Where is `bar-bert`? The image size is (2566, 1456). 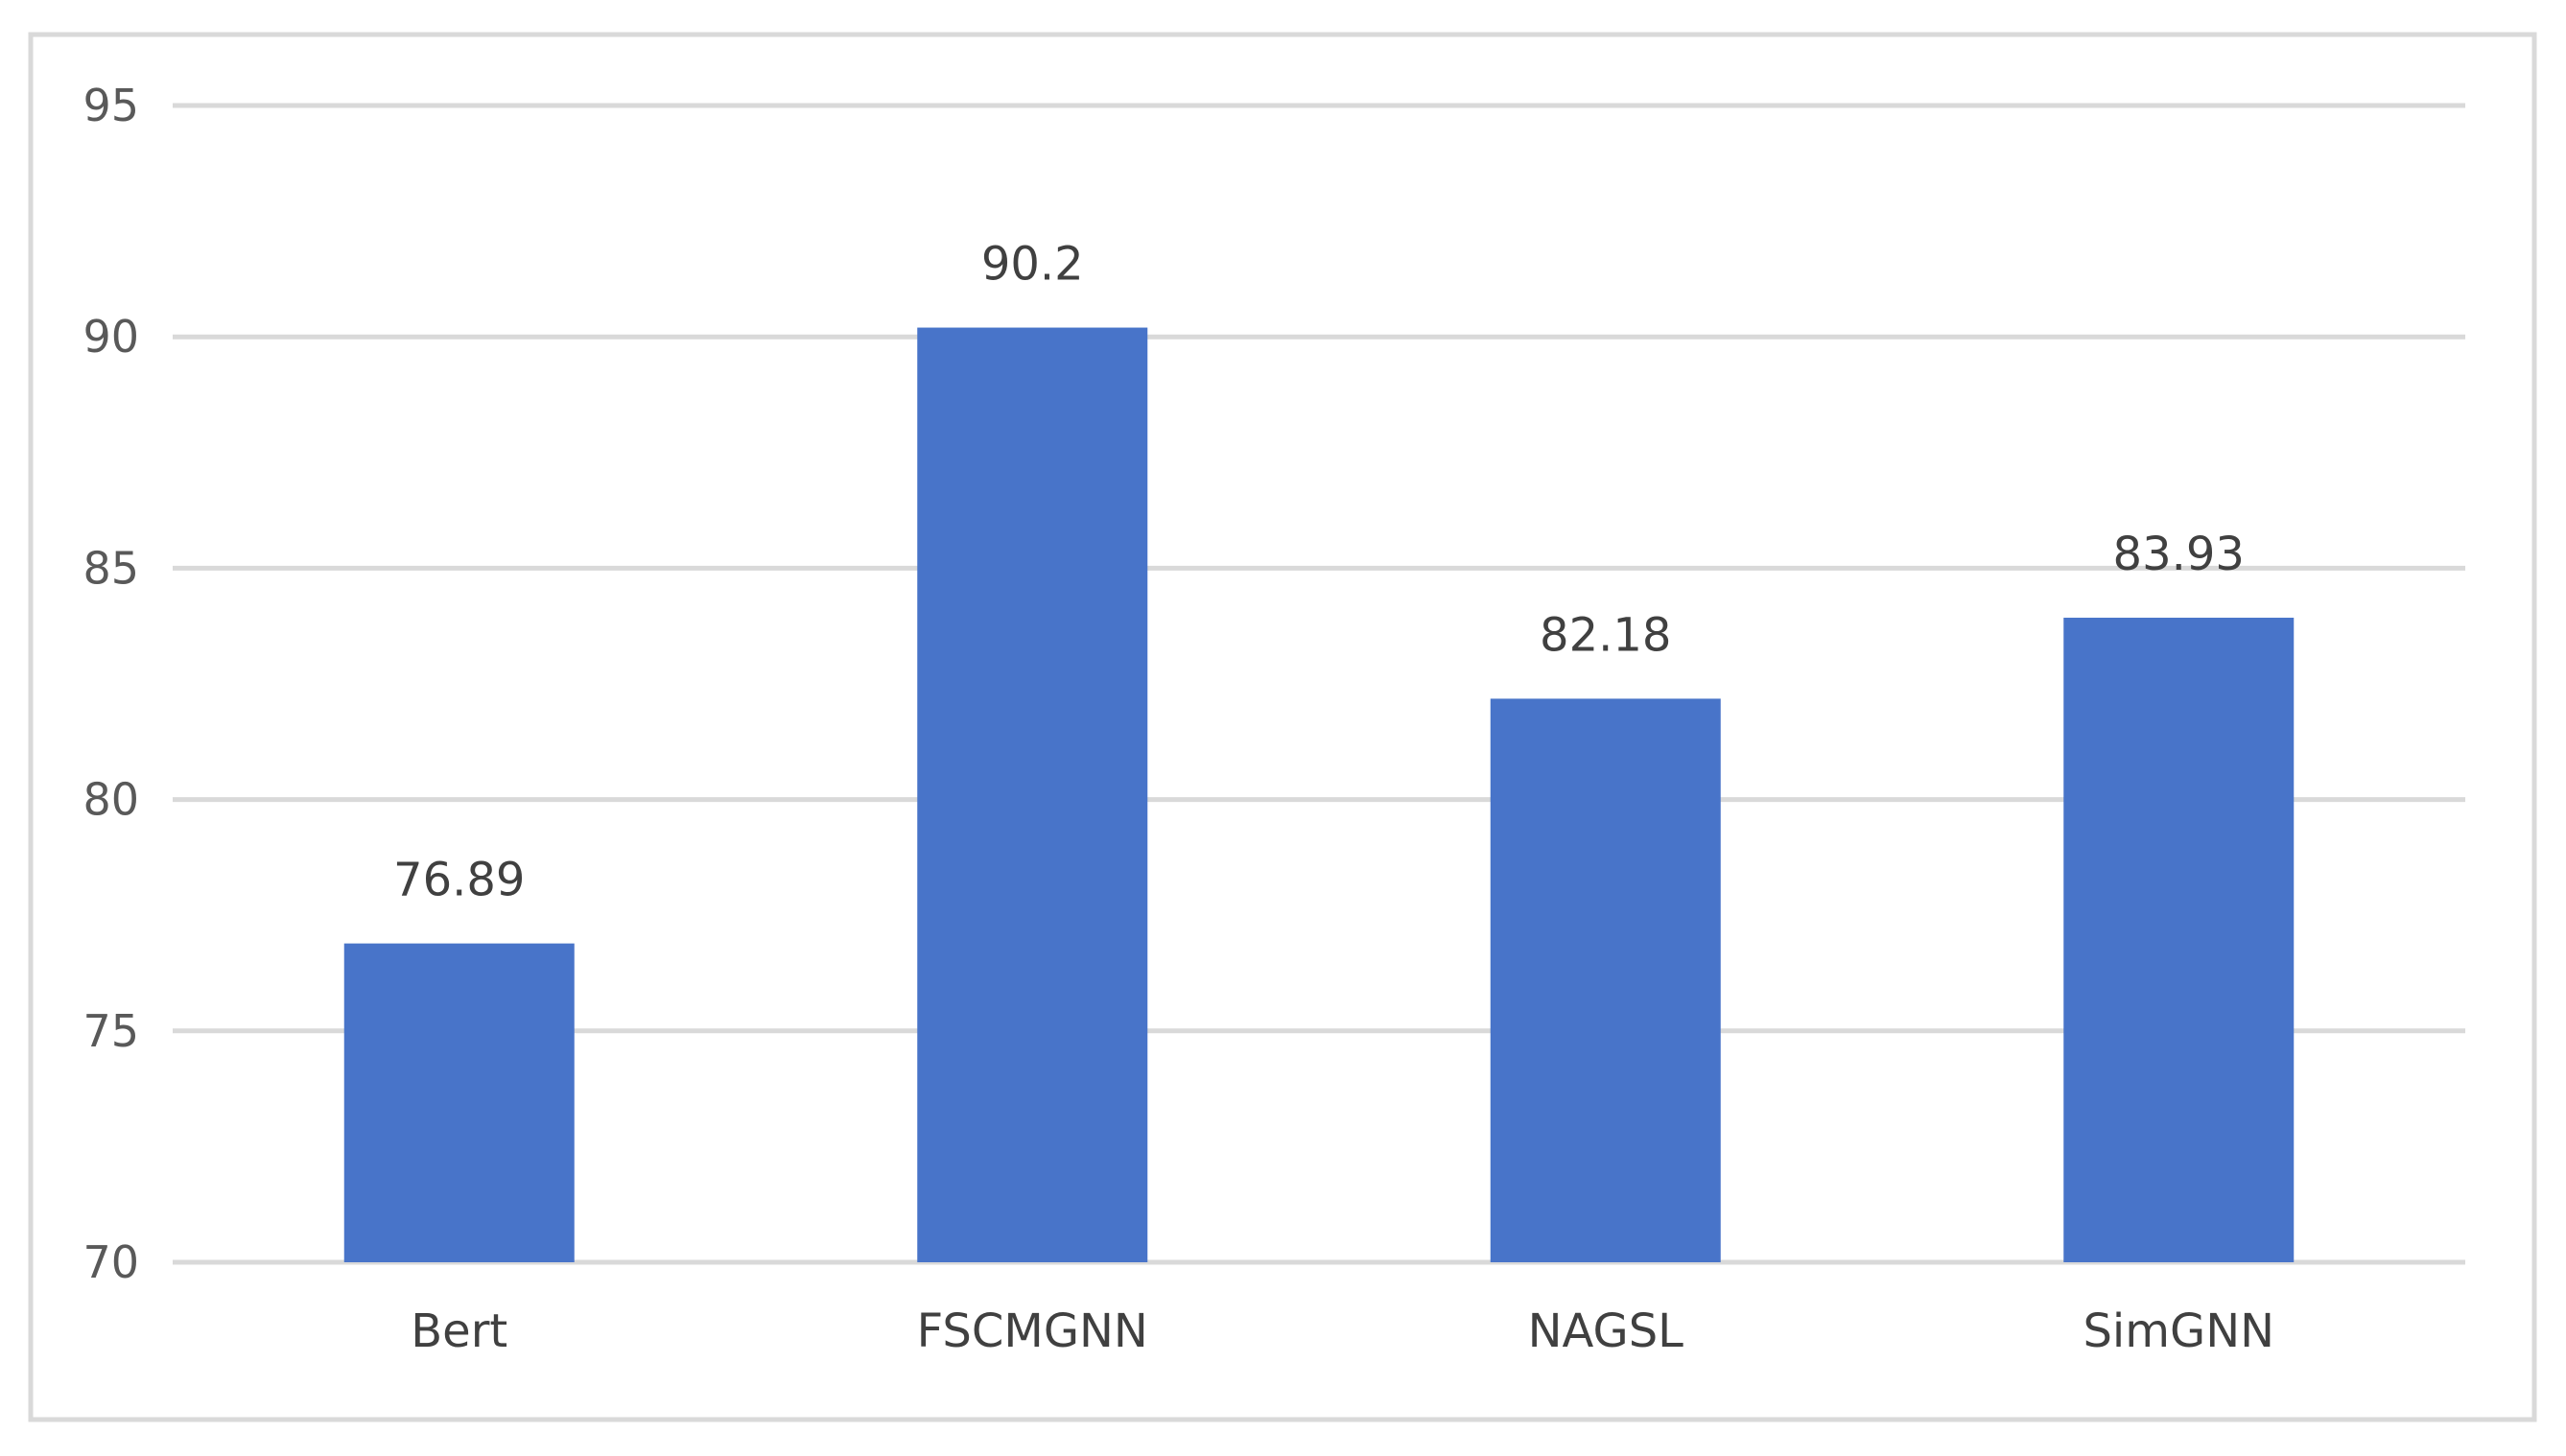
bar-bert is located at coordinates (459, 1103).